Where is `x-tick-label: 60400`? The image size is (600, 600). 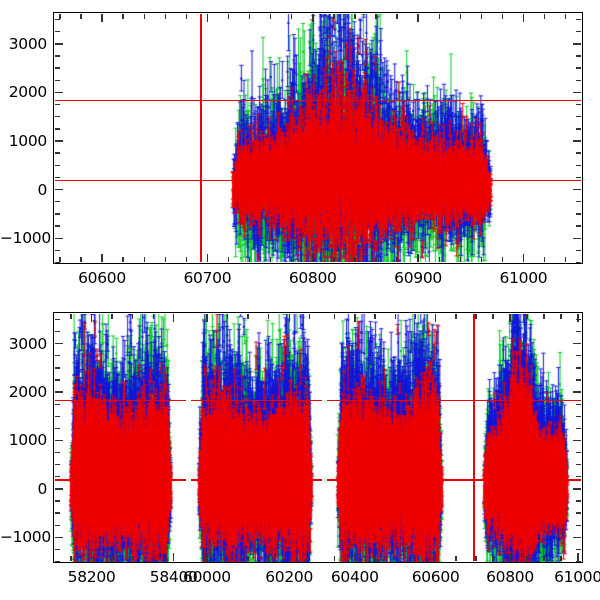
x-tick-label: 60400 is located at coordinates (354, 577).